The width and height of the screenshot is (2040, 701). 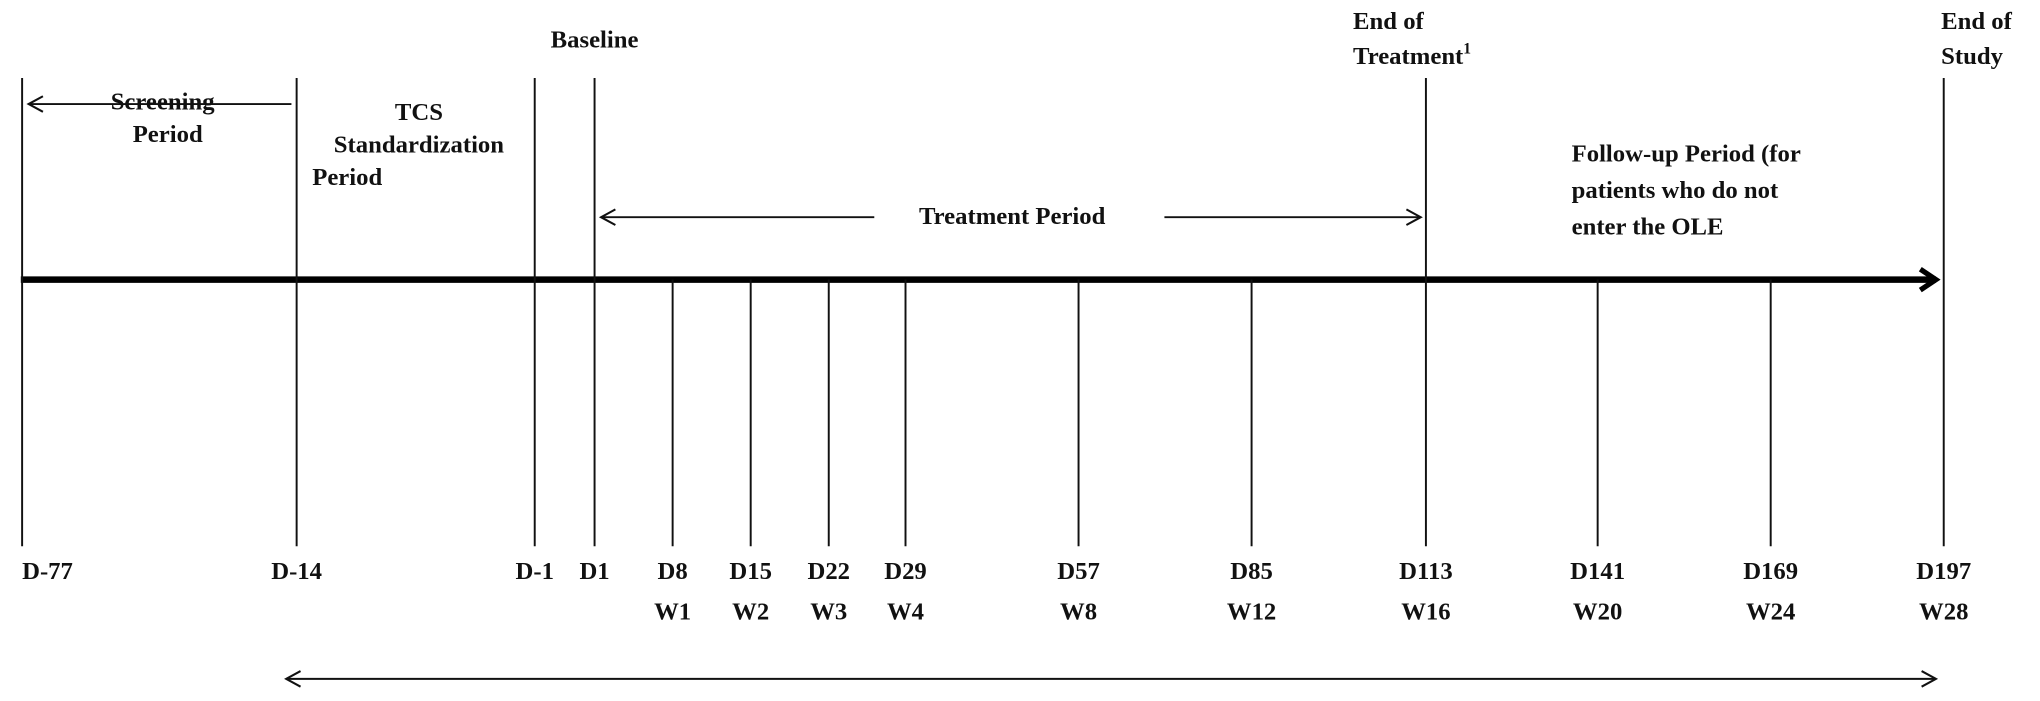 I want to click on week-label: W3, so click(x=828, y=612).